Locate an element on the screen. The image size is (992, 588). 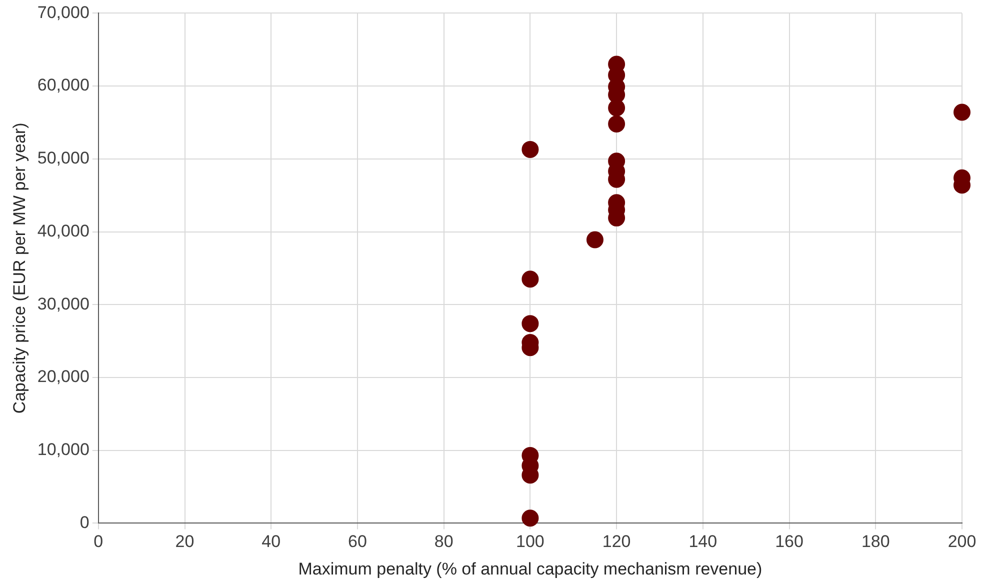
x-tick-label: 200 is located at coordinates (962, 542).